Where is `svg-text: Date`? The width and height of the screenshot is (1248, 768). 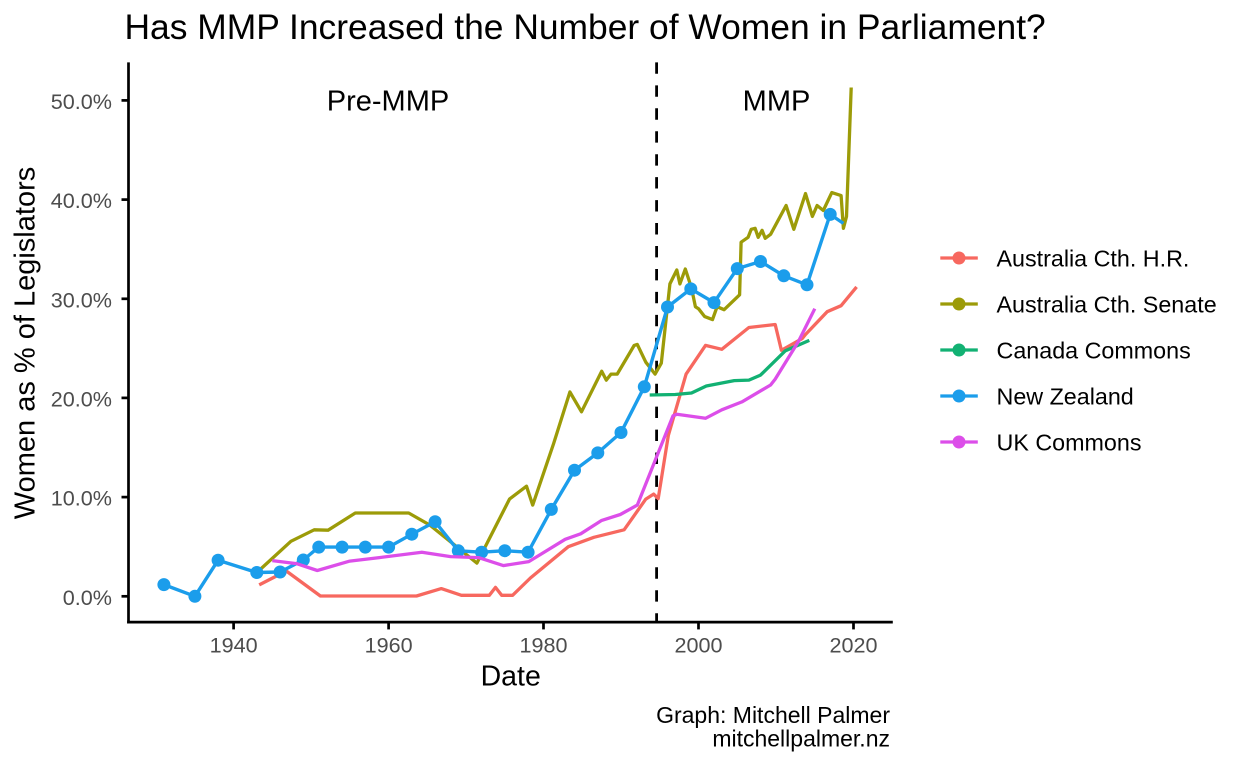
svg-text: Date is located at coordinates (511, 676).